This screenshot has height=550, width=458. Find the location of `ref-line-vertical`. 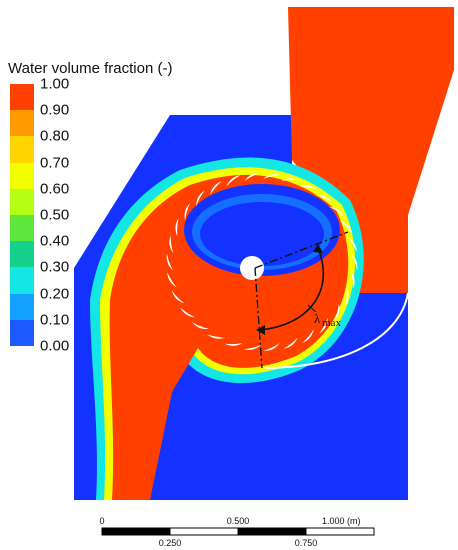

ref-line-vertical is located at coordinates (258, 318).